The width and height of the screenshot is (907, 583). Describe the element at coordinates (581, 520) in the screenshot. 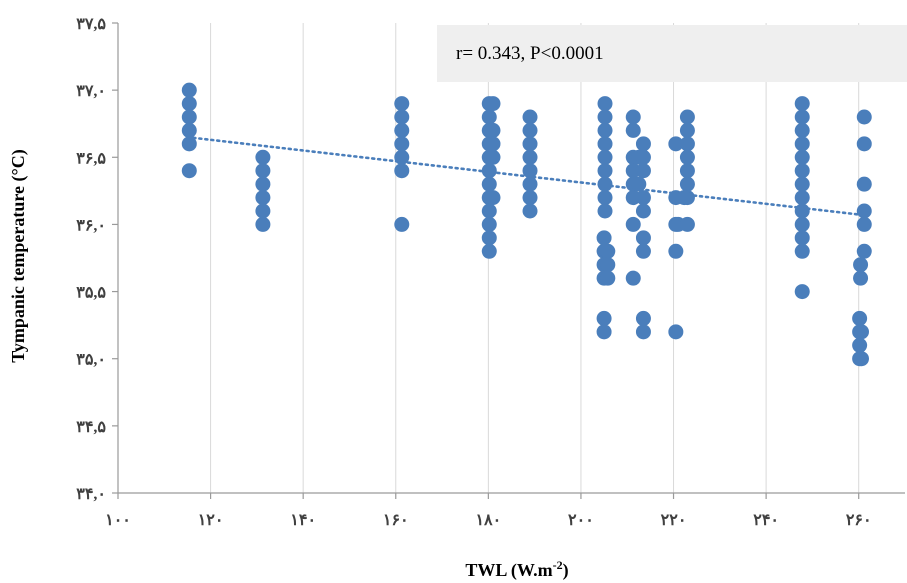

I see `x-tick-label: ۲۰۰` at that location.